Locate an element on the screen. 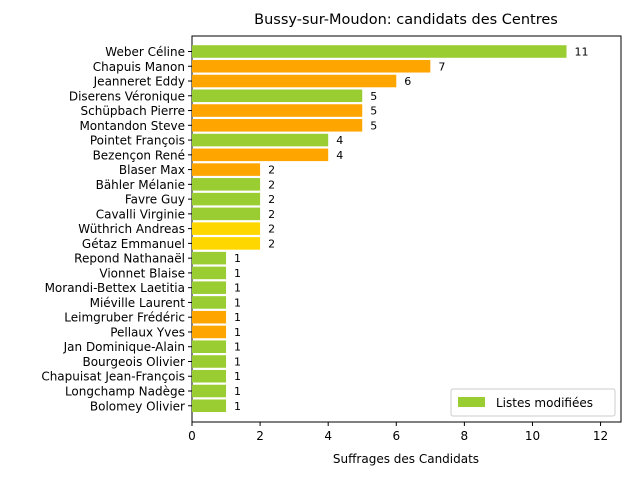 The width and height of the screenshot is (640, 480). y-tick-label: Montandon Steve is located at coordinates (132, 126).